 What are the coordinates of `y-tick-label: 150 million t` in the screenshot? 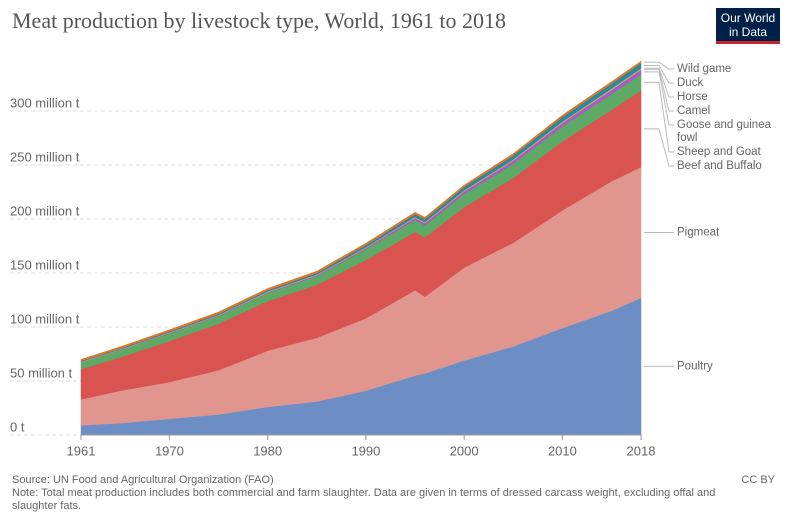 It's located at (45, 264).